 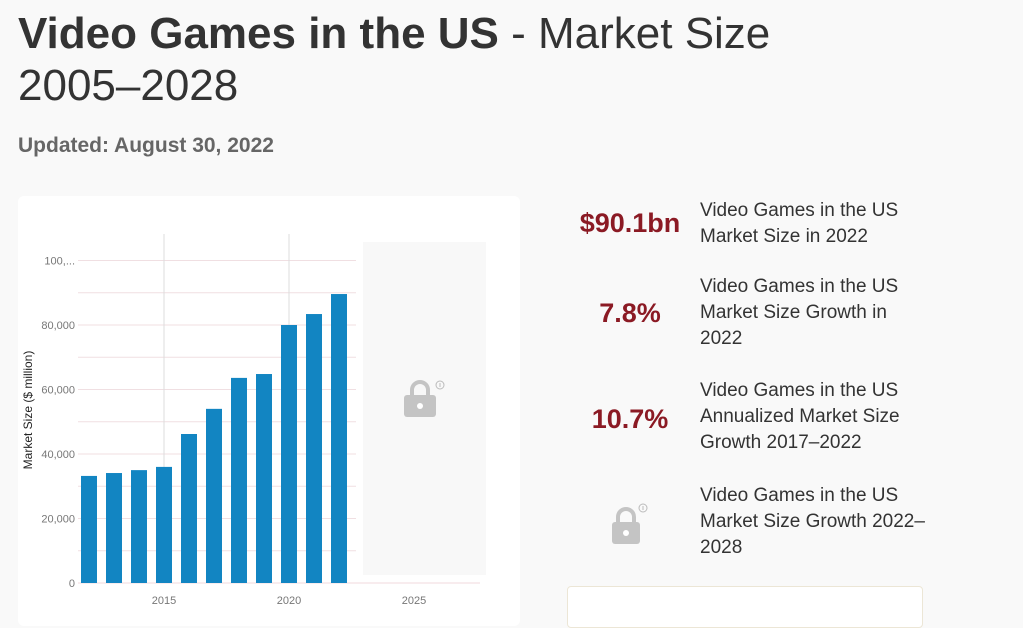 I want to click on bar-2013, so click(x=114, y=528).